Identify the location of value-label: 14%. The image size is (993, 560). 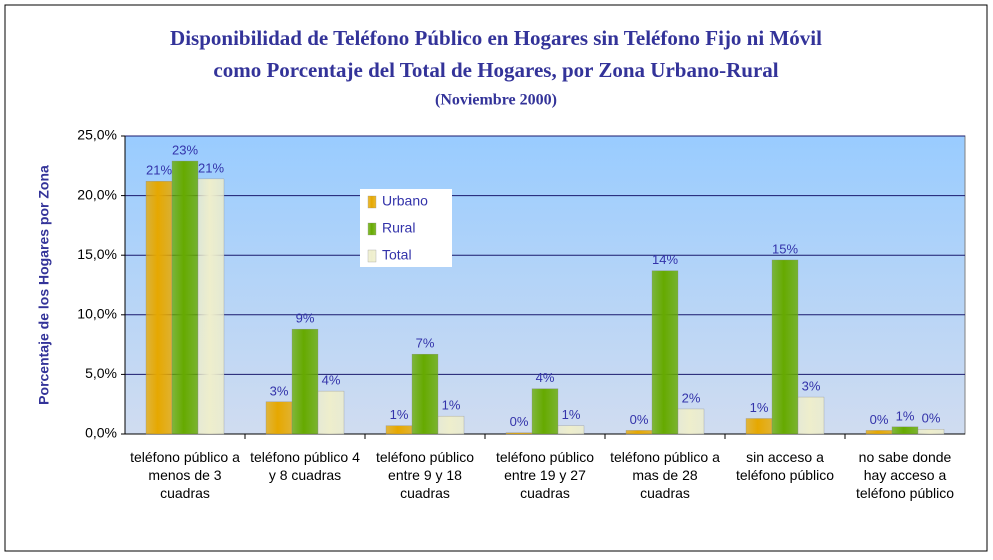
(665, 259).